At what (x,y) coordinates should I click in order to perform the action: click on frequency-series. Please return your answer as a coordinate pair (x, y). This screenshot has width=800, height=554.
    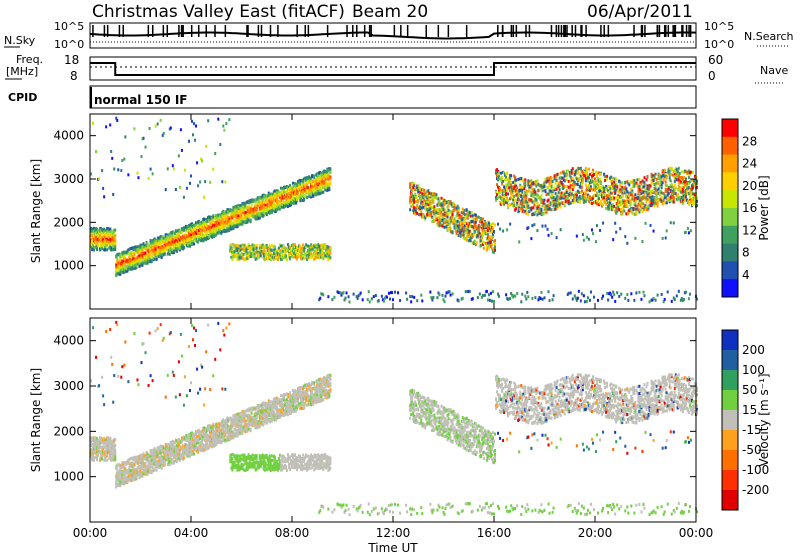
    Looking at the image, I should click on (393, 69).